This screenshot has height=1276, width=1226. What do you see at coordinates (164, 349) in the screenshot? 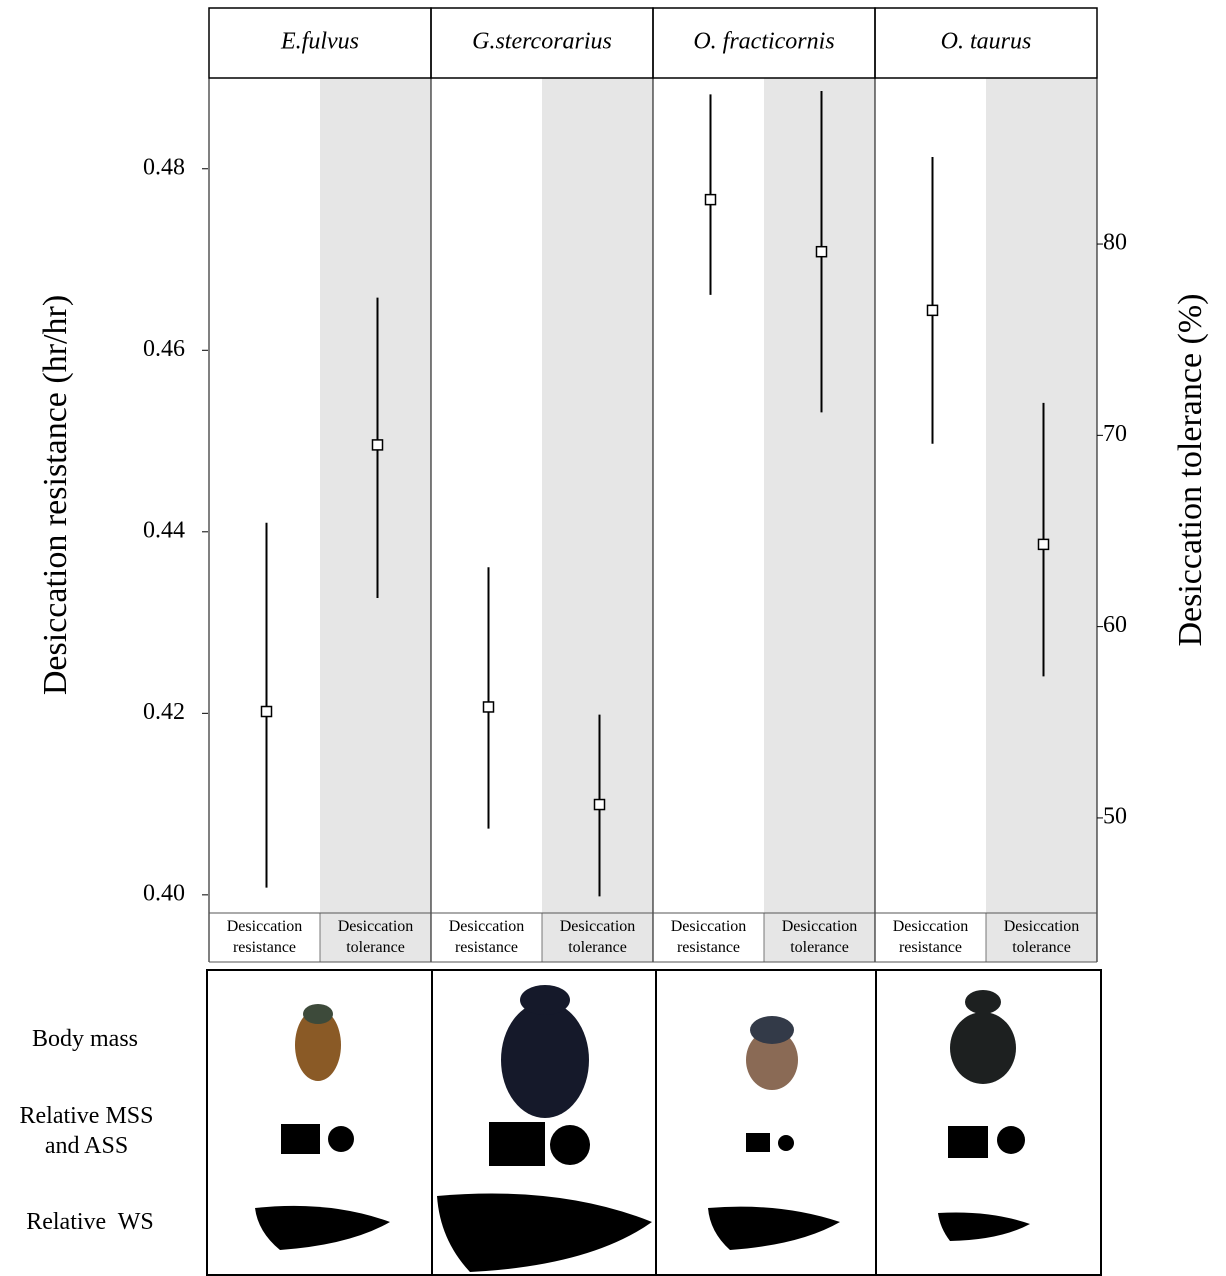
I see `y-tick-label: 0.46` at bounding box center [164, 349].